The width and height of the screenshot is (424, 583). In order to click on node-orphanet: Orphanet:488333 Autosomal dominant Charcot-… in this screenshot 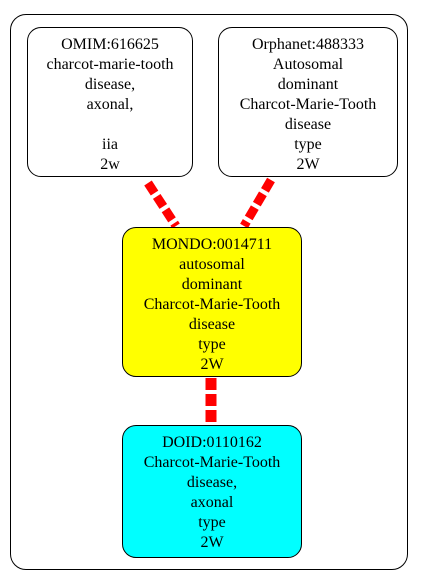, I will do `click(308, 102)`.